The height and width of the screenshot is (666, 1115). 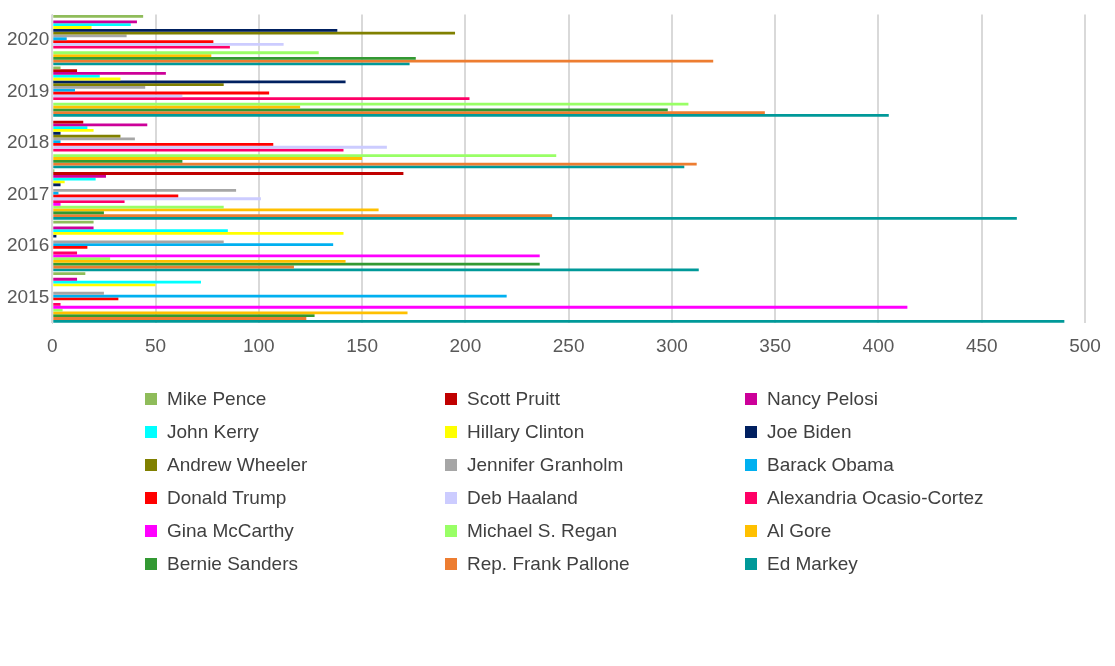 I want to click on legend-label: Deb Haaland, so click(x=522, y=498).